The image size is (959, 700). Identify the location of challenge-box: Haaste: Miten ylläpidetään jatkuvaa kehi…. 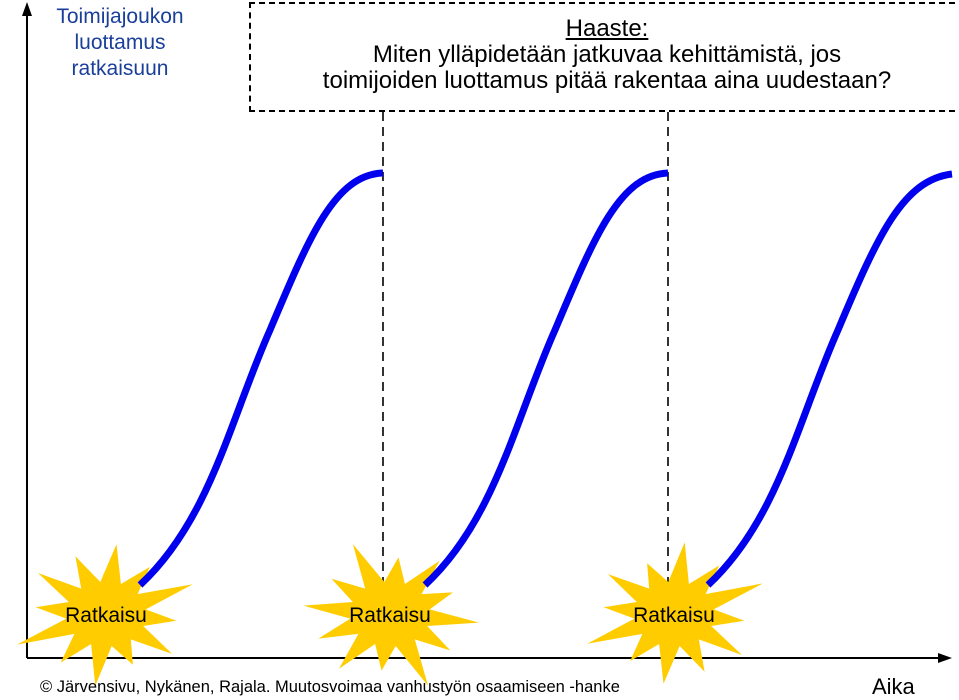
(604, 57).